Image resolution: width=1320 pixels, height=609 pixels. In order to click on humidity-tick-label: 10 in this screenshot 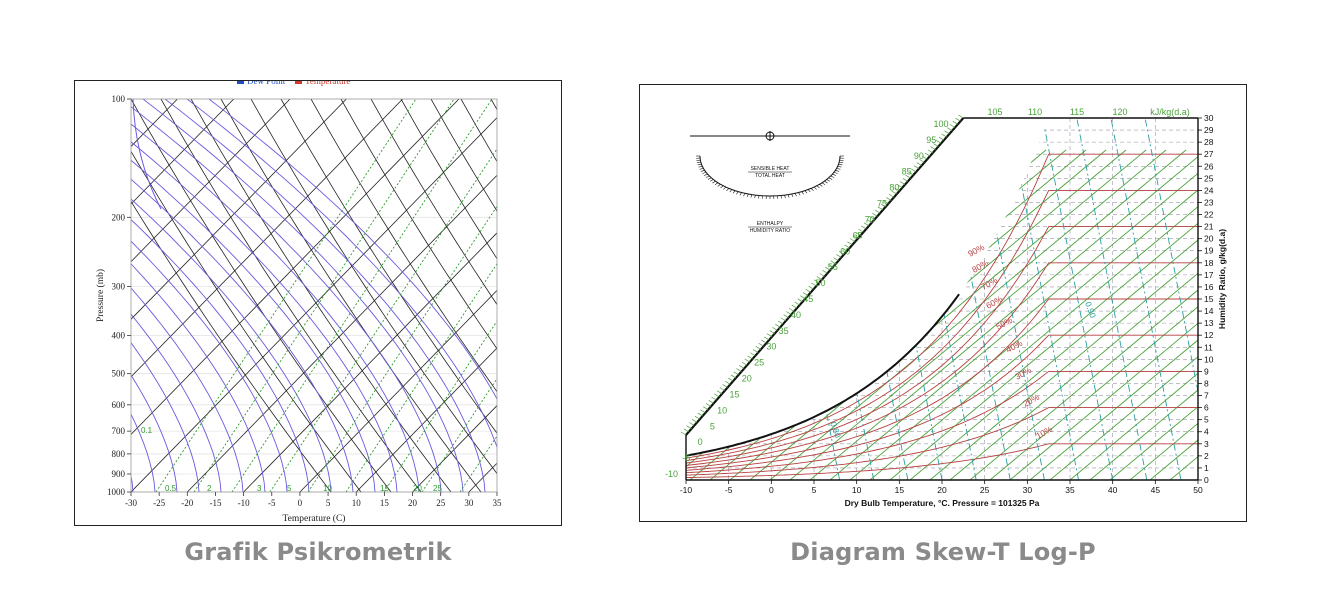, I will do `click(1209, 359)`.